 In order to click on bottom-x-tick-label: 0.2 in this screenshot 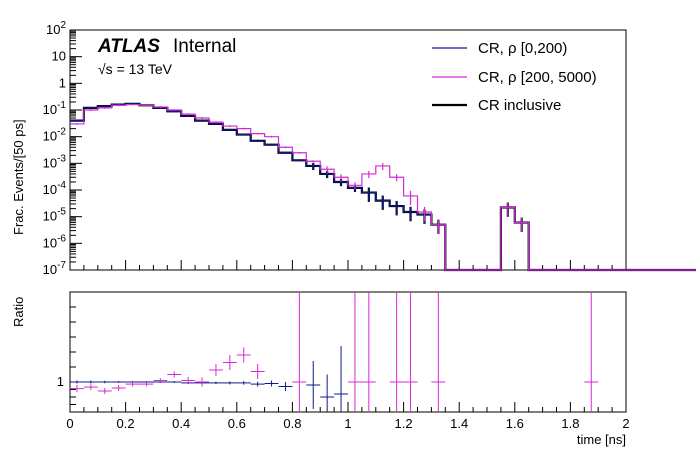, I will do `click(126, 423)`.